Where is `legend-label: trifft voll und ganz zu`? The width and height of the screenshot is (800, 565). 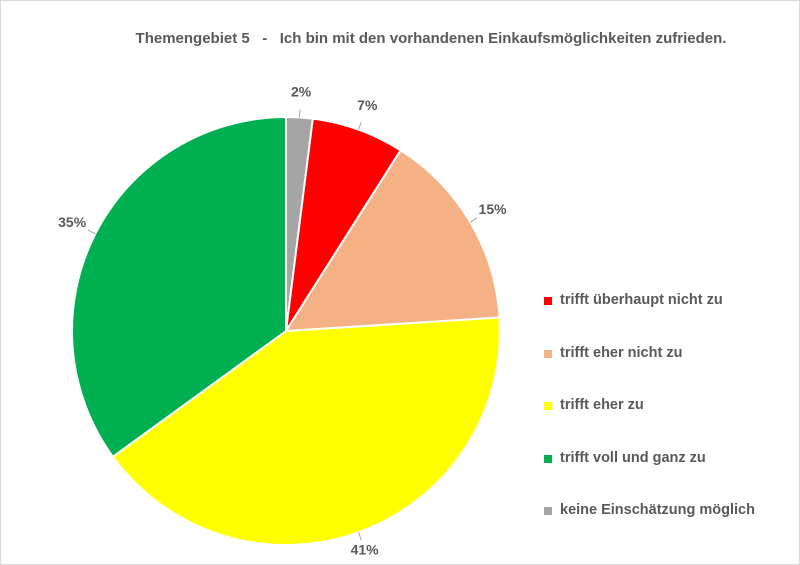
legend-label: trifft voll und ganz zu is located at coordinates (633, 457).